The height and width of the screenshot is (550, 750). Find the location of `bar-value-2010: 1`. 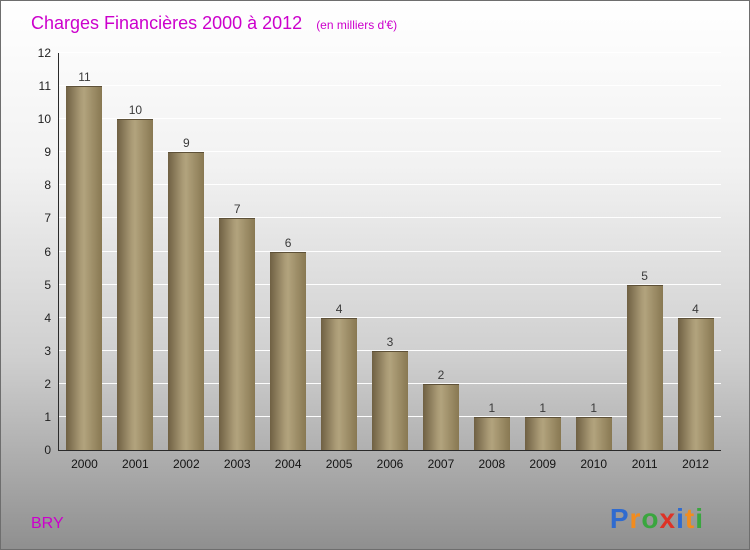

bar-value-2010: 1 is located at coordinates (594, 407).